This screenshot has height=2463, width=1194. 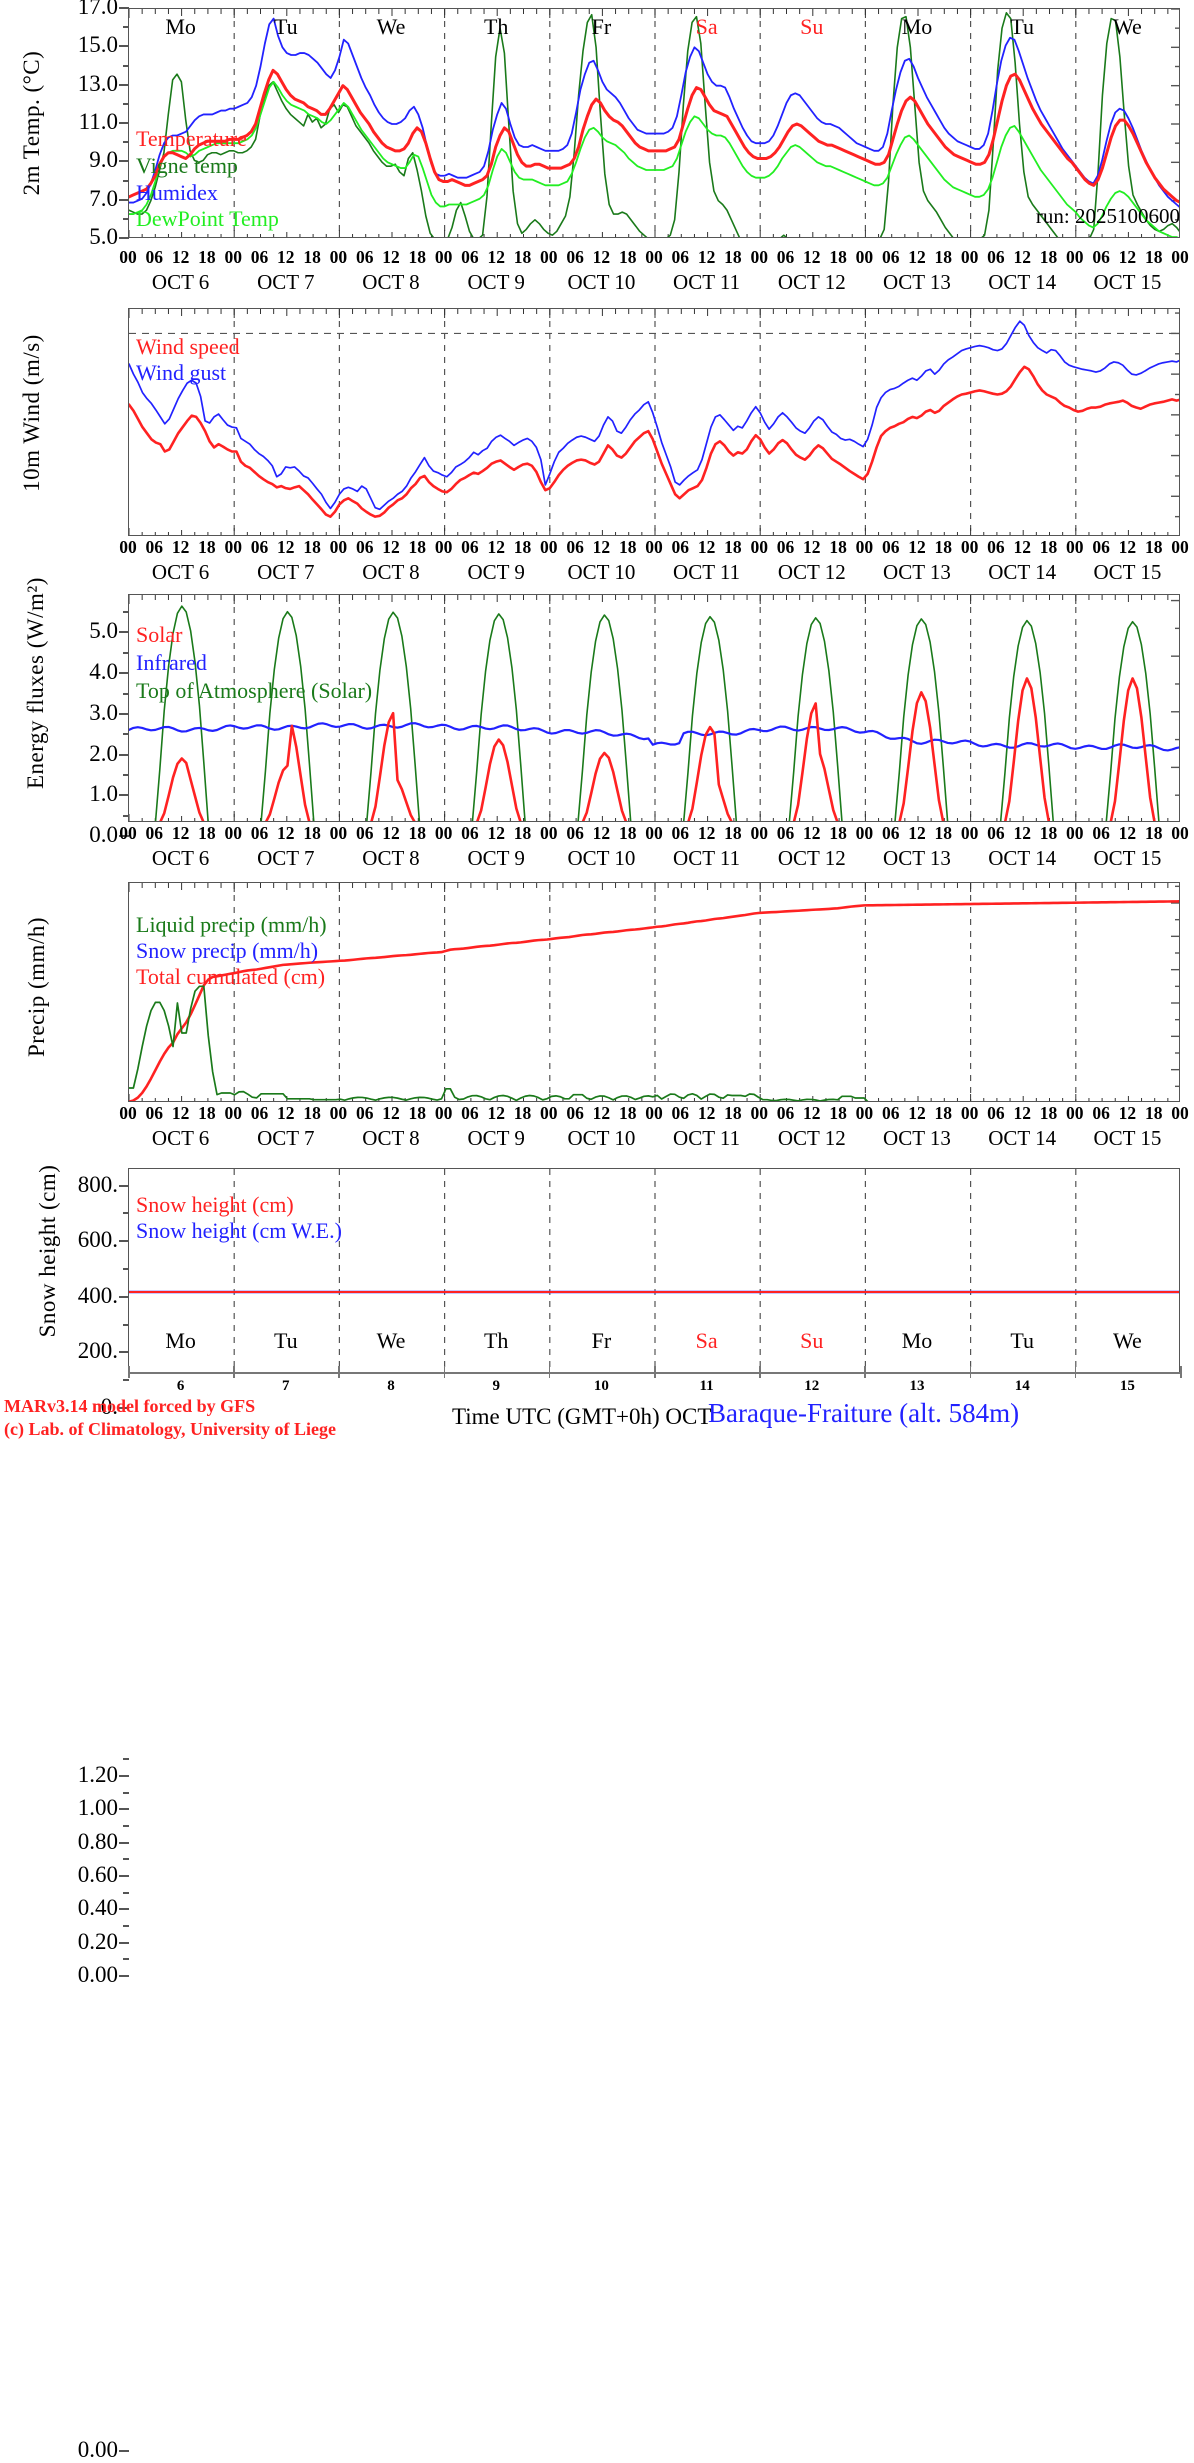 I want to click on date-label: OCT 14, so click(x=1022, y=282).